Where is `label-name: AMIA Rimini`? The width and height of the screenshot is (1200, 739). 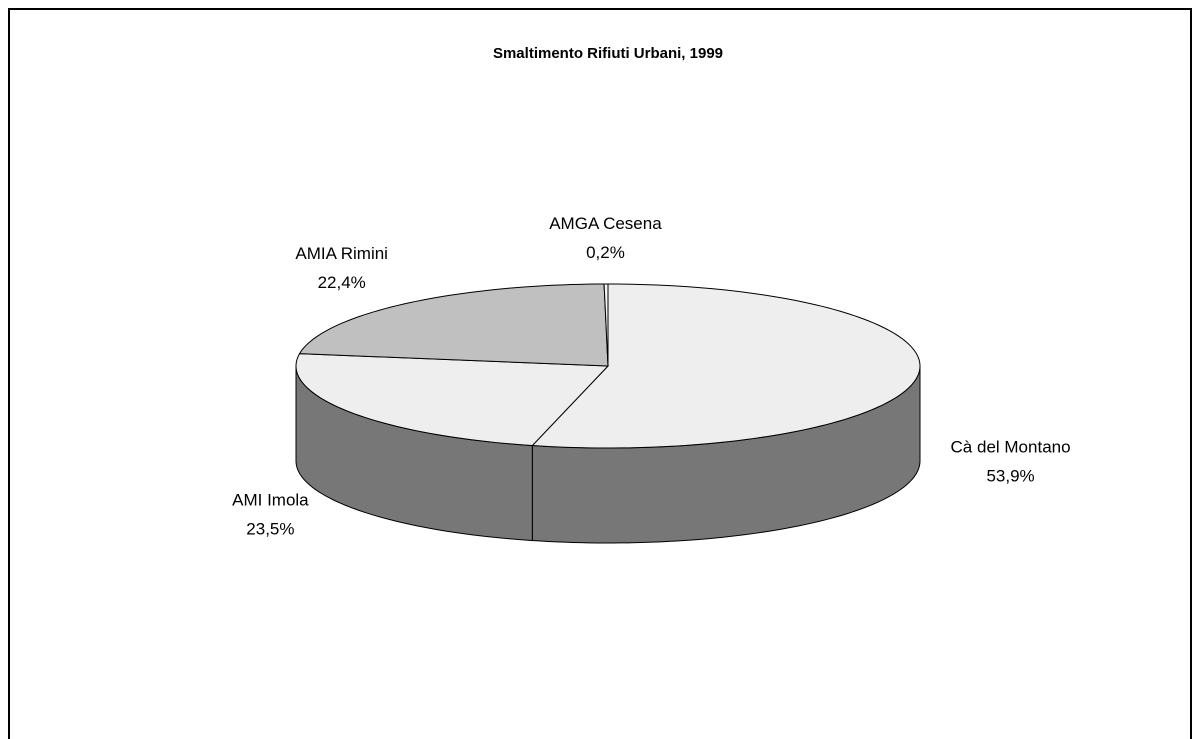
label-name: AMIA Rimini is located at coordinates (341, 253).